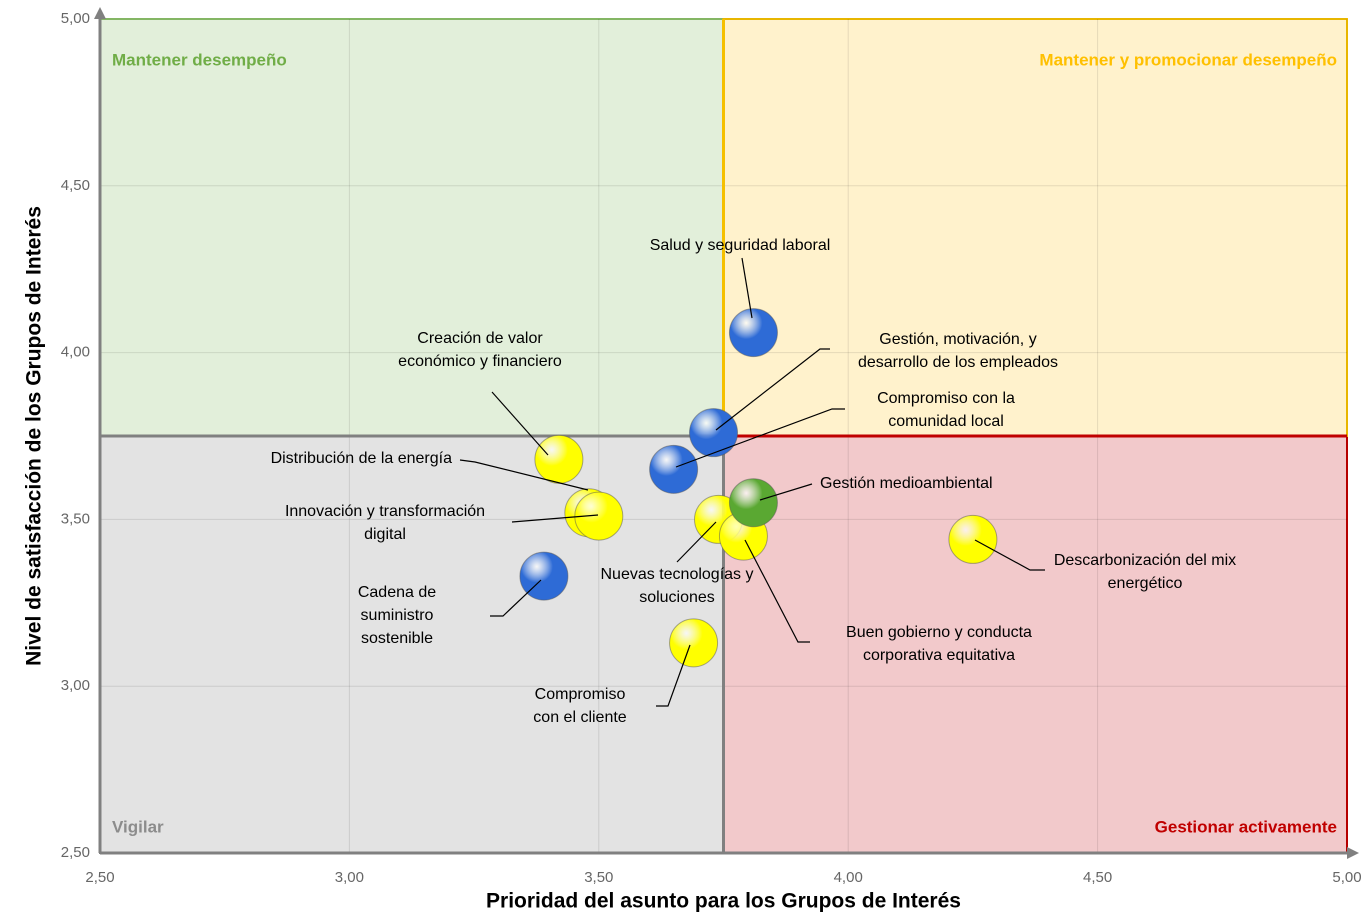  Describe the element at coordinates (939, 632) in the screenshot. I see `point-label: Buen gobierno y conducta` at that location.